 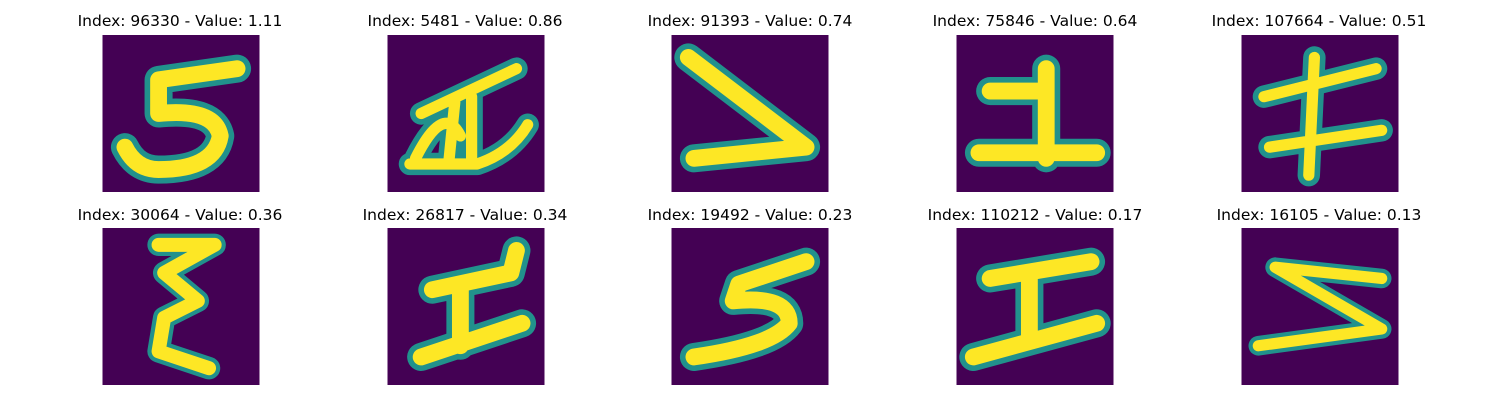 What do you see at coordinates (750, 215) in the screenshot?
I see `tile-title-8: Index: 19492 - Value: 0.23` at bounding box center [750, 215].